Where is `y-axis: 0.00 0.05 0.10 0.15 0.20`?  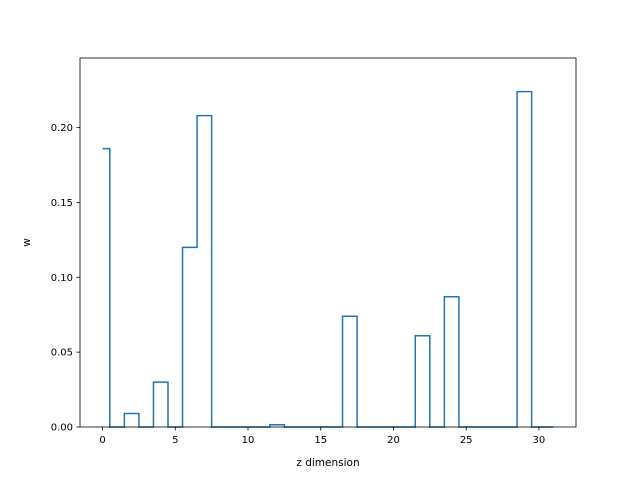
y-axis: 0.00 0.05 0.10 0.15 0.20 is located at coordinates (65, 278).